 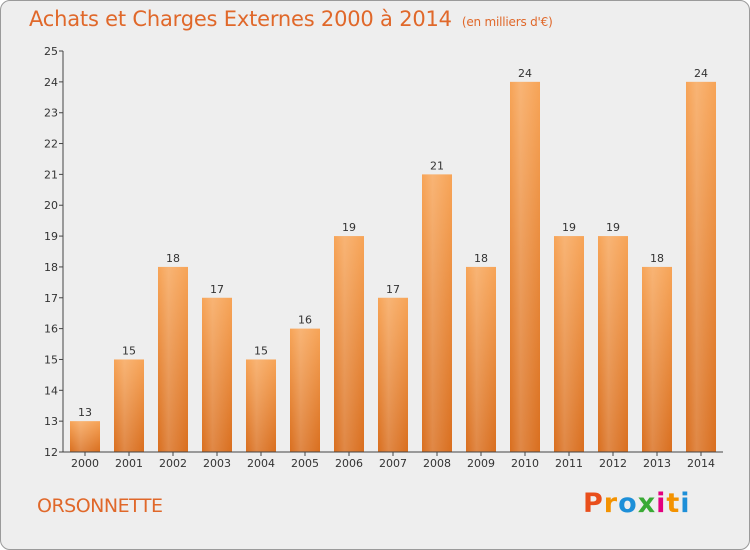 What do you see at coordinates (613, 463) in the screenshot?
I see `x-tick-label-2012: 2012` at bounding box center [613, 463].